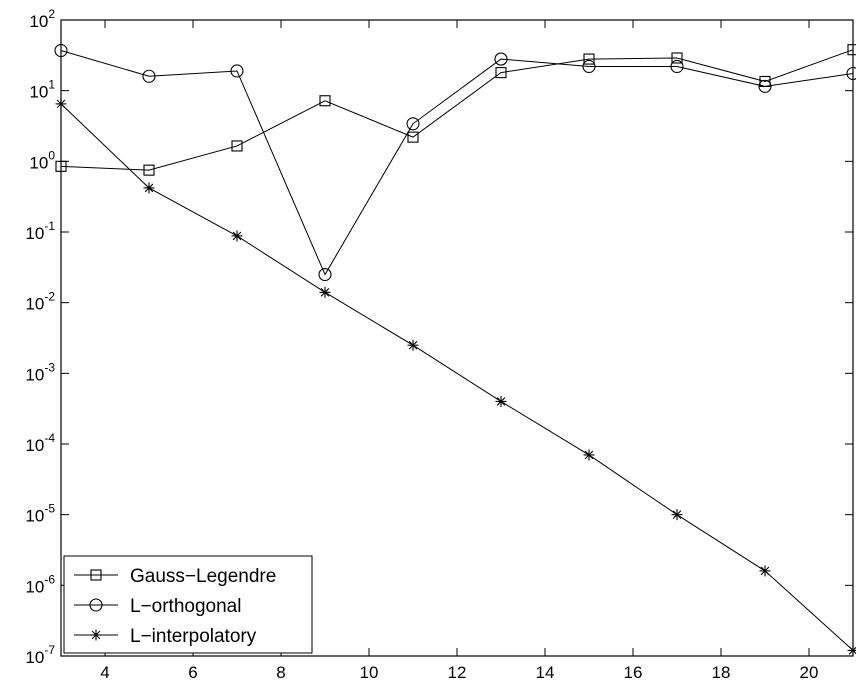 This screenshot has height=684, width=856. I want to click on y-tick-label: 10⁻¹, so click(40, 231).